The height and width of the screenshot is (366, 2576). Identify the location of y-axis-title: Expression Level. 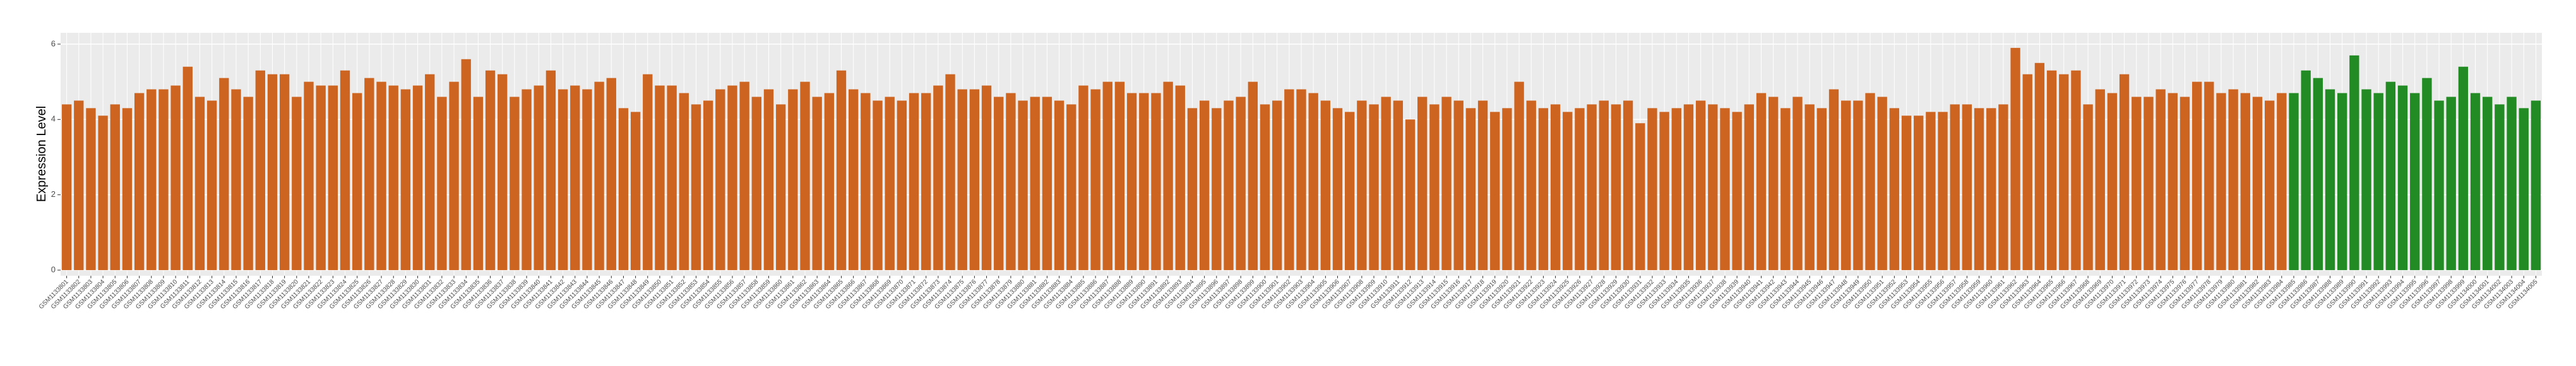
(42, 154).